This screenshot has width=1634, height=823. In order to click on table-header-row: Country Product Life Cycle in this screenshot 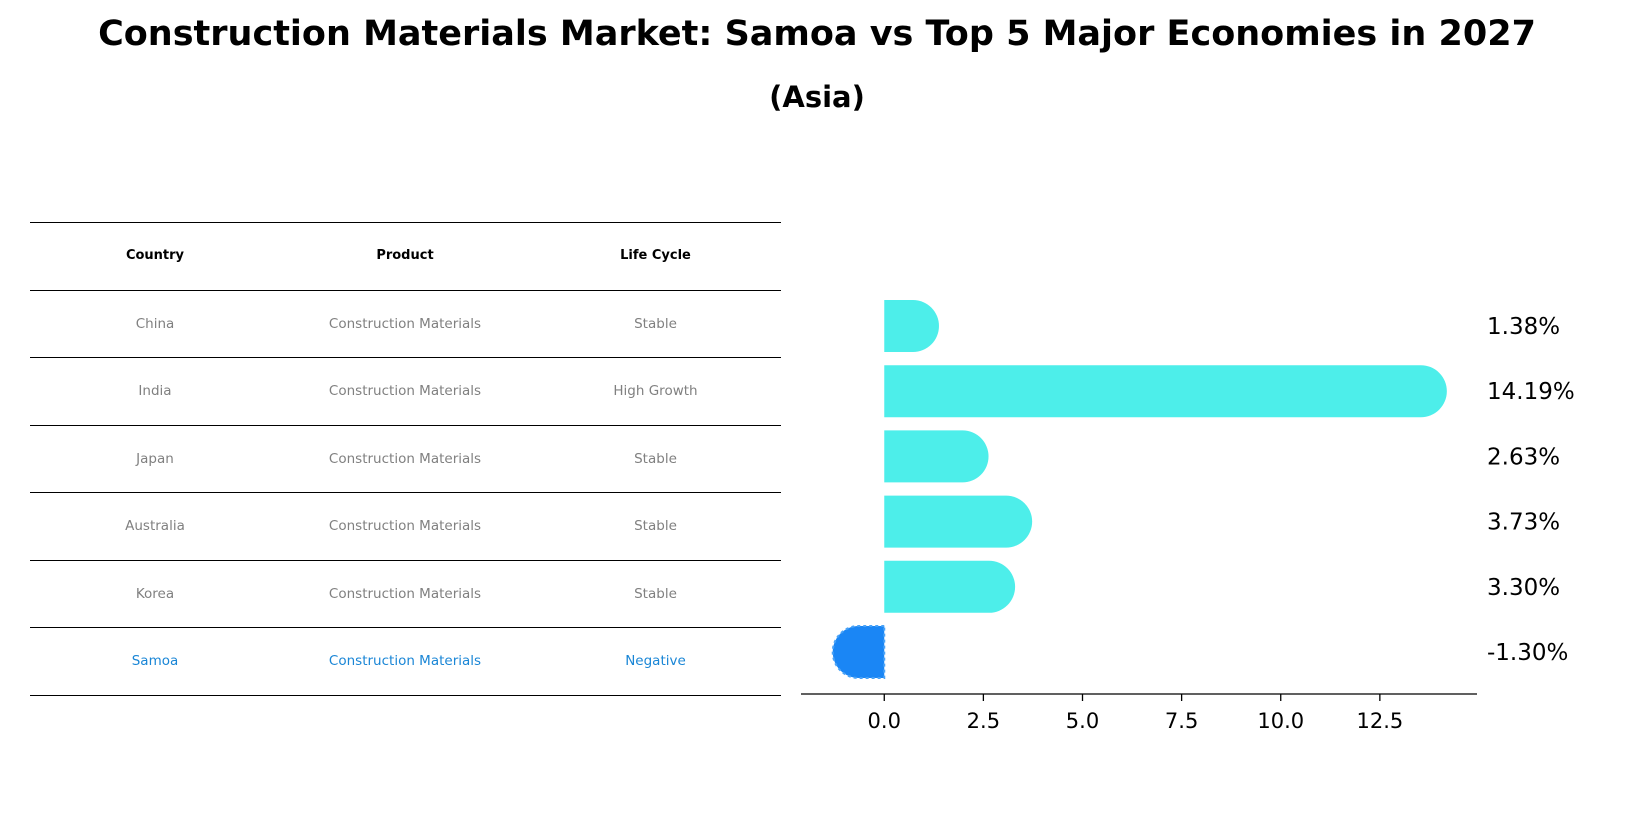, I will do `click(405, 256)`.